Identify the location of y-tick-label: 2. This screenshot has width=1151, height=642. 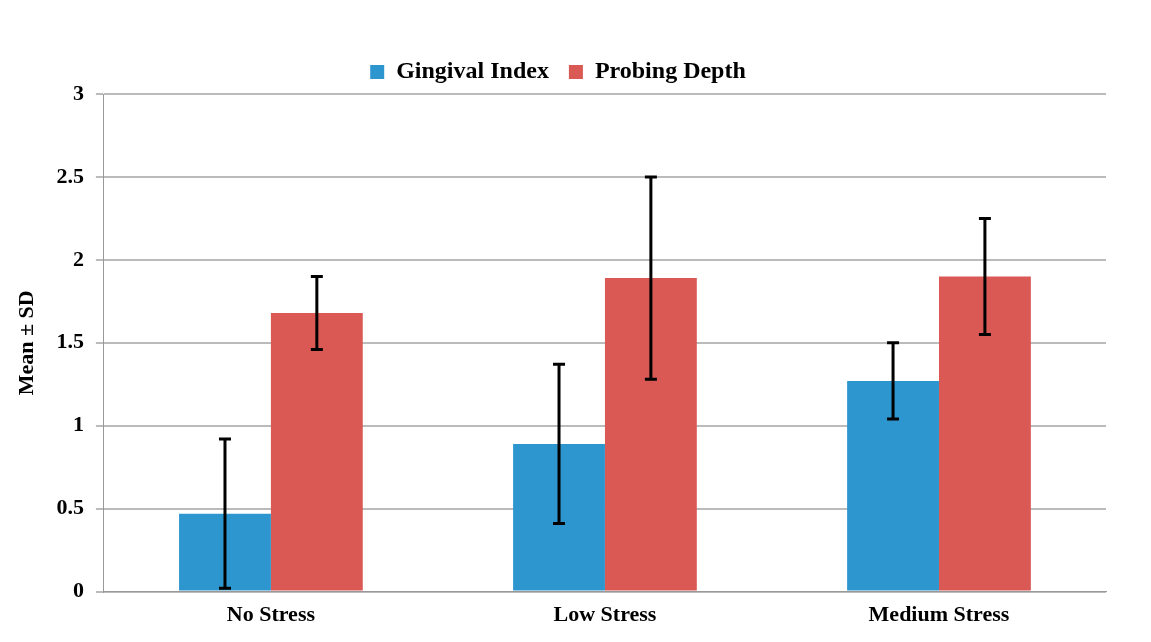
(78, 258).